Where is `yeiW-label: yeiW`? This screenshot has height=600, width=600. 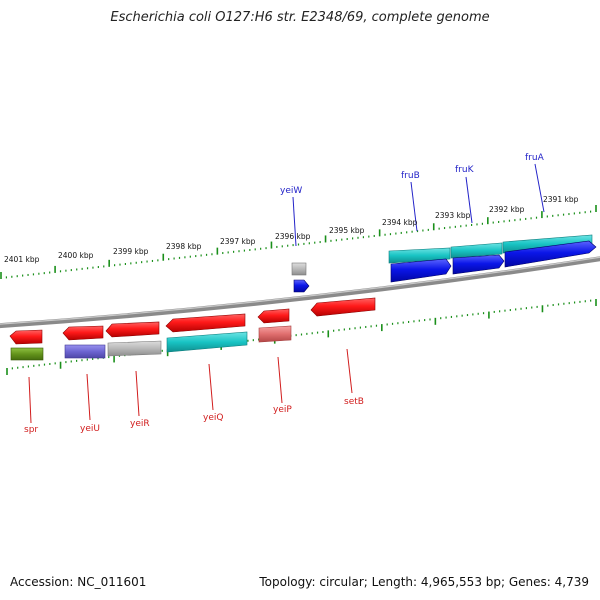
yeiW-label: yeiW is located at coordinates (291, 191).